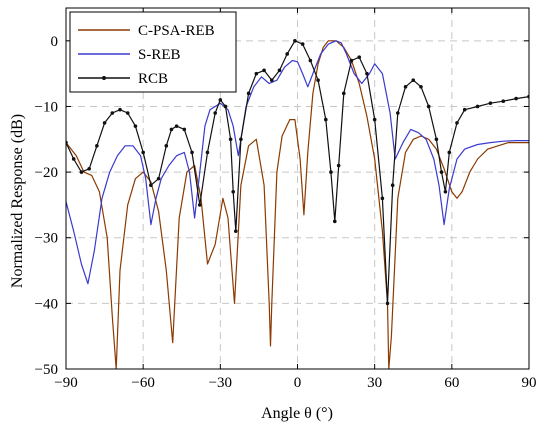  What do you see at coordinates (297, 413) in the screenshot?
I see `x-axis-title: Angle θ (°)` at bounding box center [297, 413].